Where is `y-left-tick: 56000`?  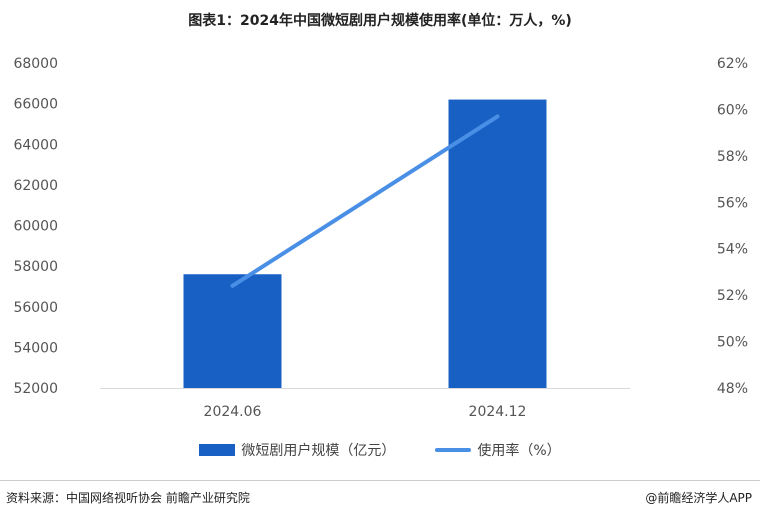
y-left-tick: 56000 is located at coordinates (35, 308).